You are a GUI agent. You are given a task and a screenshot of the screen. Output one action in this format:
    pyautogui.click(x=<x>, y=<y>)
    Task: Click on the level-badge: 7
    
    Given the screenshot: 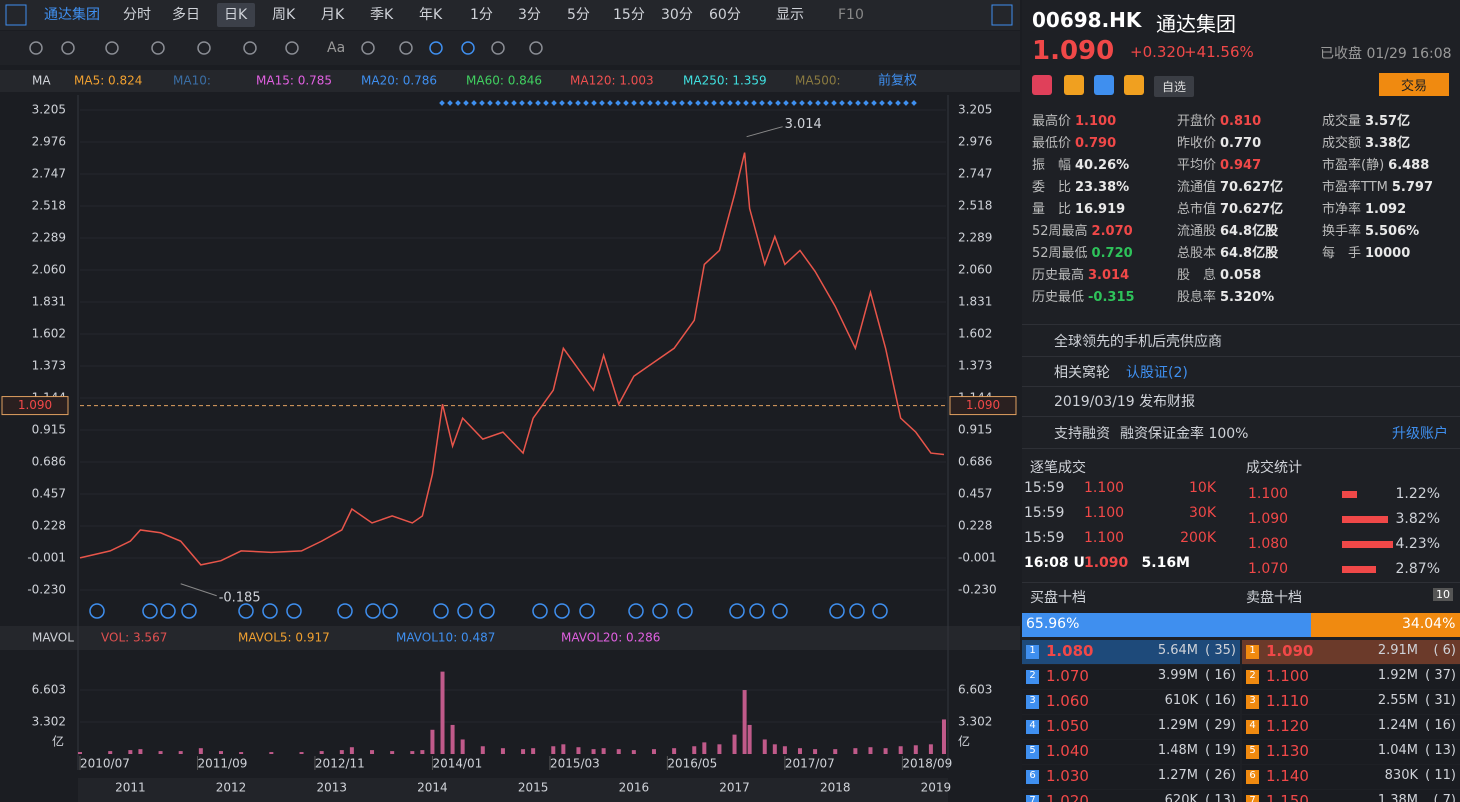 What is the action you would take?
    pyautogui.click(x=1252, y=798)
    